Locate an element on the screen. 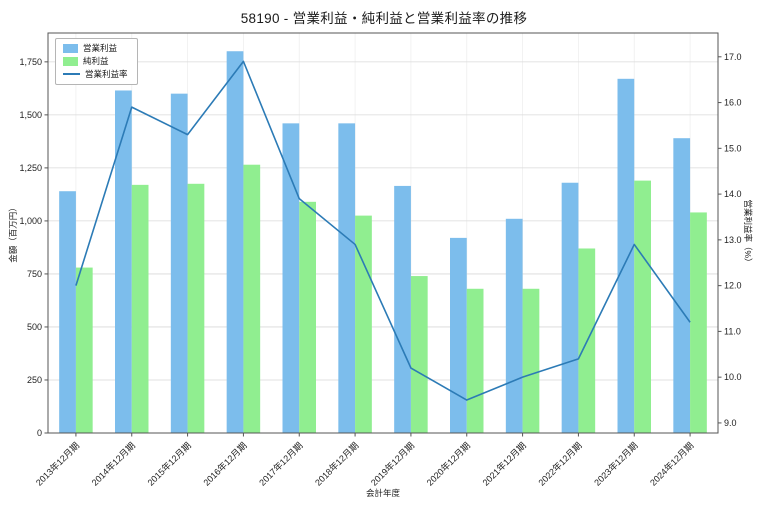 This screenshot has width=768, height=512. y-tick-label-left: 250 is located at coordinates (34, 380).